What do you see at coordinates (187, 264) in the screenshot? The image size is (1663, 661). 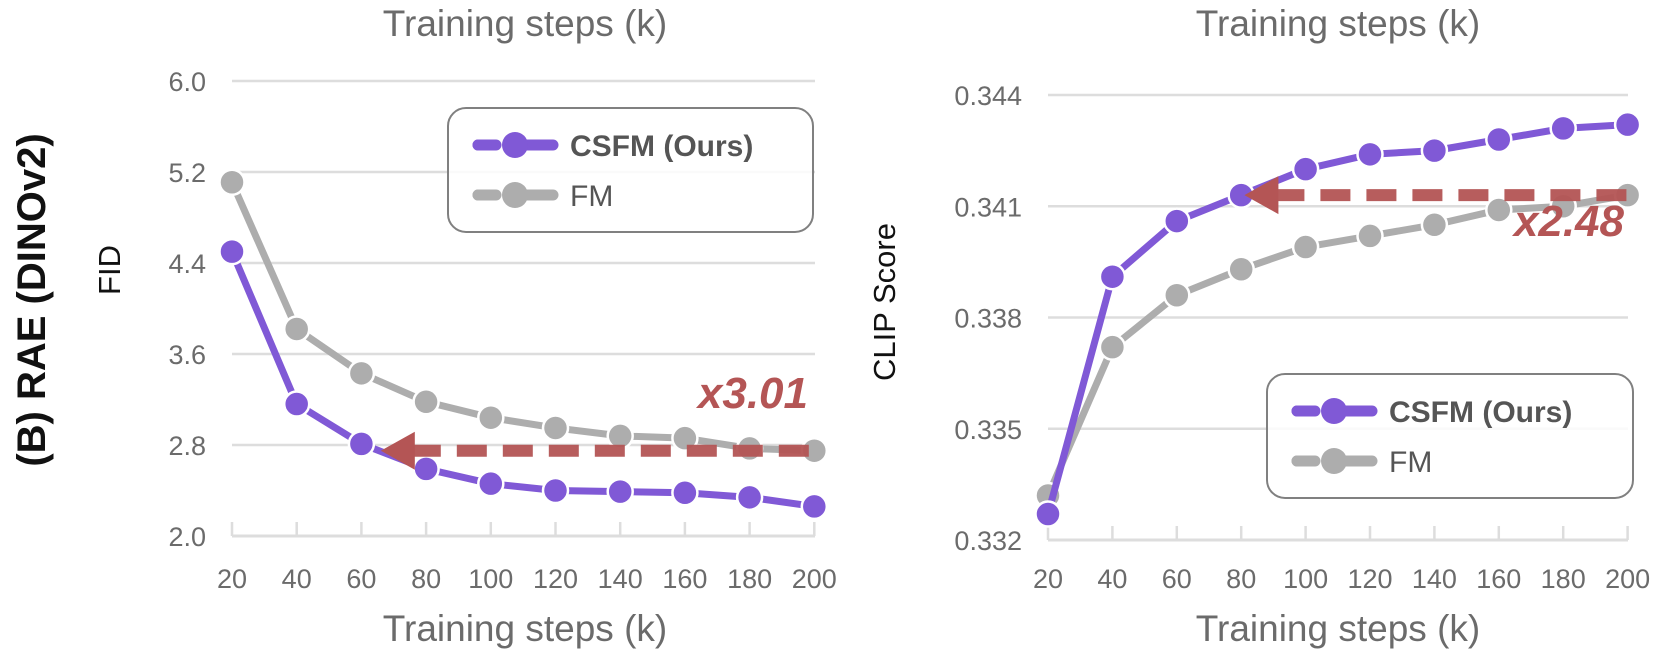 I see `y-tick-label: 4.4` at bounding box center [187, 264].